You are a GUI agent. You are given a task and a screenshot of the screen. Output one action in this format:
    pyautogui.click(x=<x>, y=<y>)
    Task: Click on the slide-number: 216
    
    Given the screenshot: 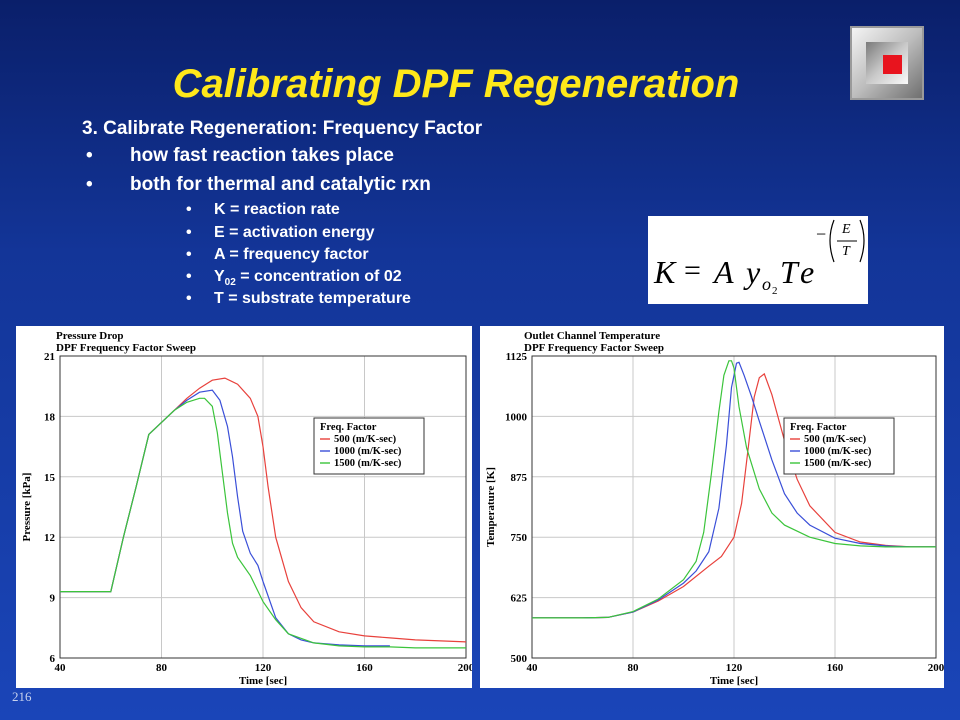 What is the action you would take?
    pyautogui.click(x=22, y=696)
    